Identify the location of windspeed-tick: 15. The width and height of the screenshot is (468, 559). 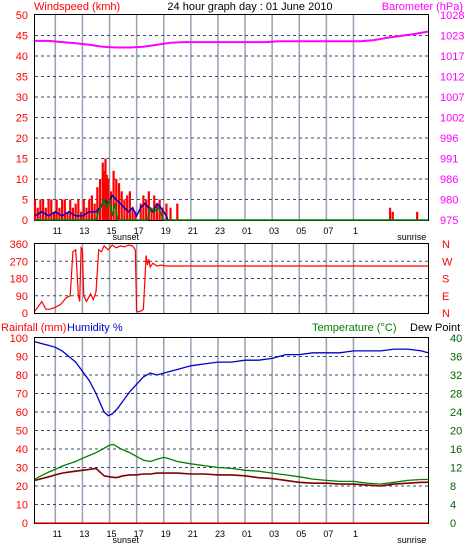
(22, 160).